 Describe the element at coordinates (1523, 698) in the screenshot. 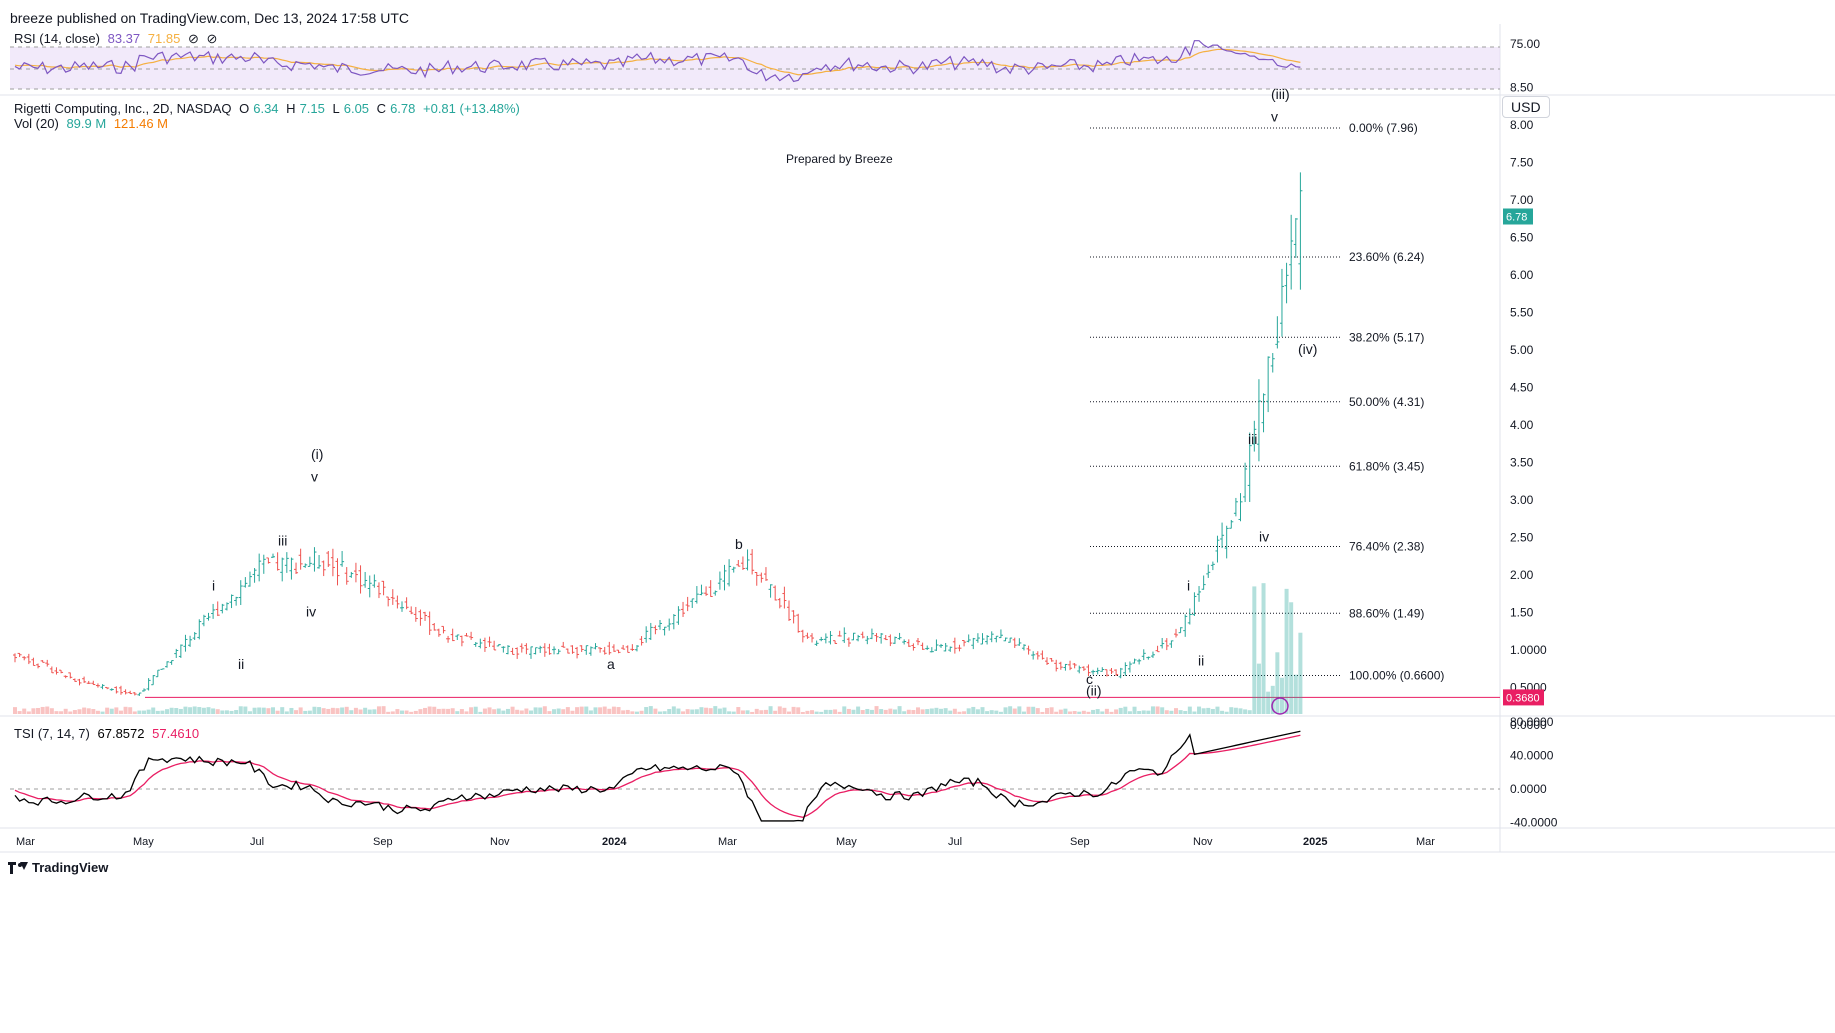

I see `support-price-label: 0.3680` at that location.